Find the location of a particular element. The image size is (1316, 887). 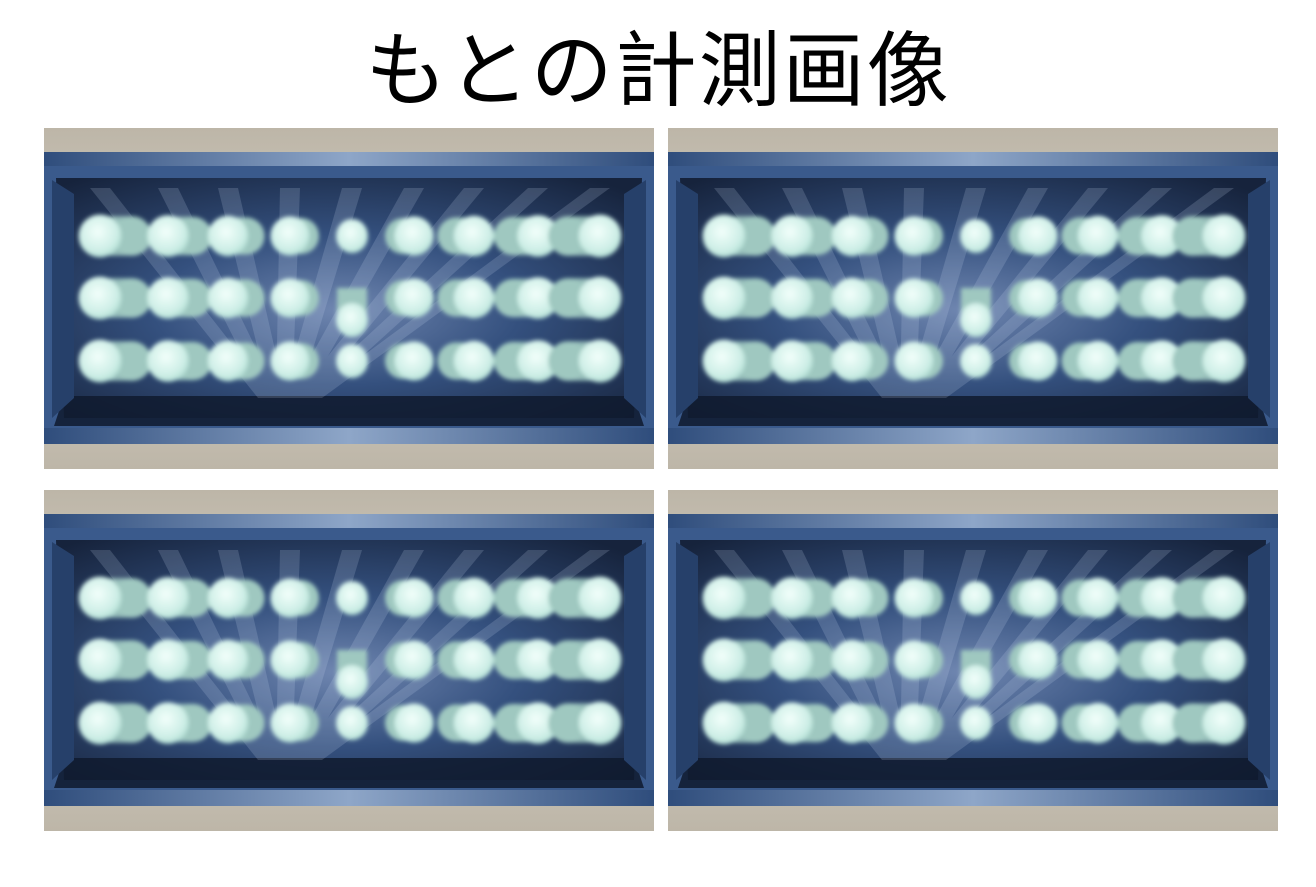

page-title: もとの計測画像 is located at coordinates (658, 71).